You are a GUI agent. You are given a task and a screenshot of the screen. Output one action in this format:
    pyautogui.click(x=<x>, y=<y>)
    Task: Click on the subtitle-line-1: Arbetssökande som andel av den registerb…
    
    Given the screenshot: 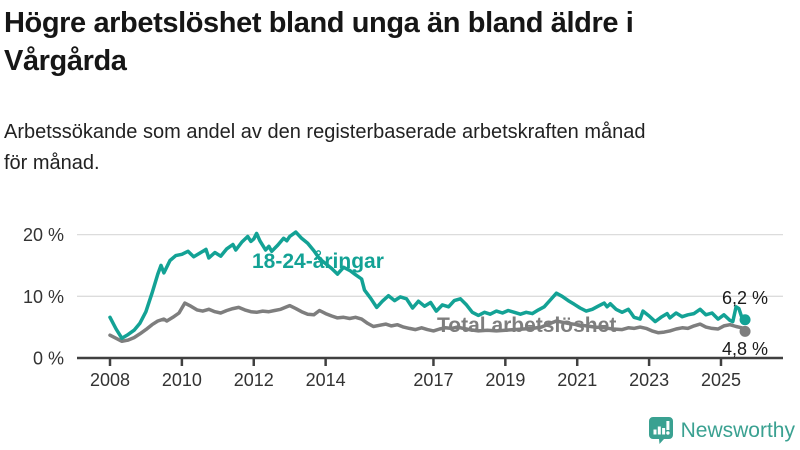 What is the action you would take?
    pyautogui.click(x=325, y=132)
    